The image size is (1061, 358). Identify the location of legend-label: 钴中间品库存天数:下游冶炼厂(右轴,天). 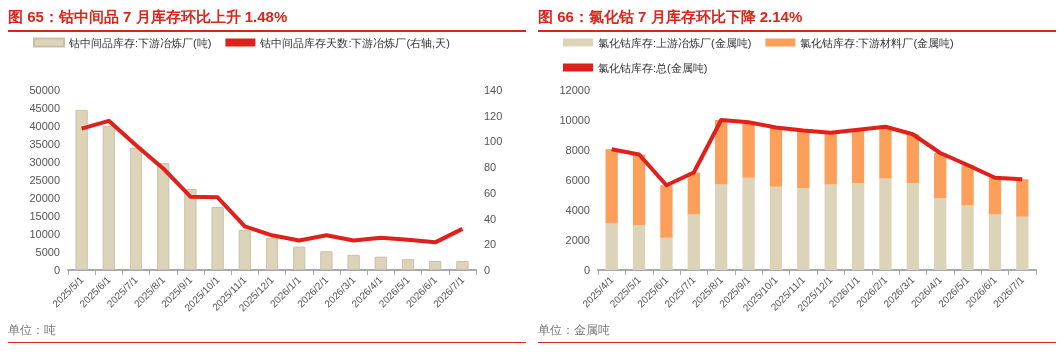
(354, 42).